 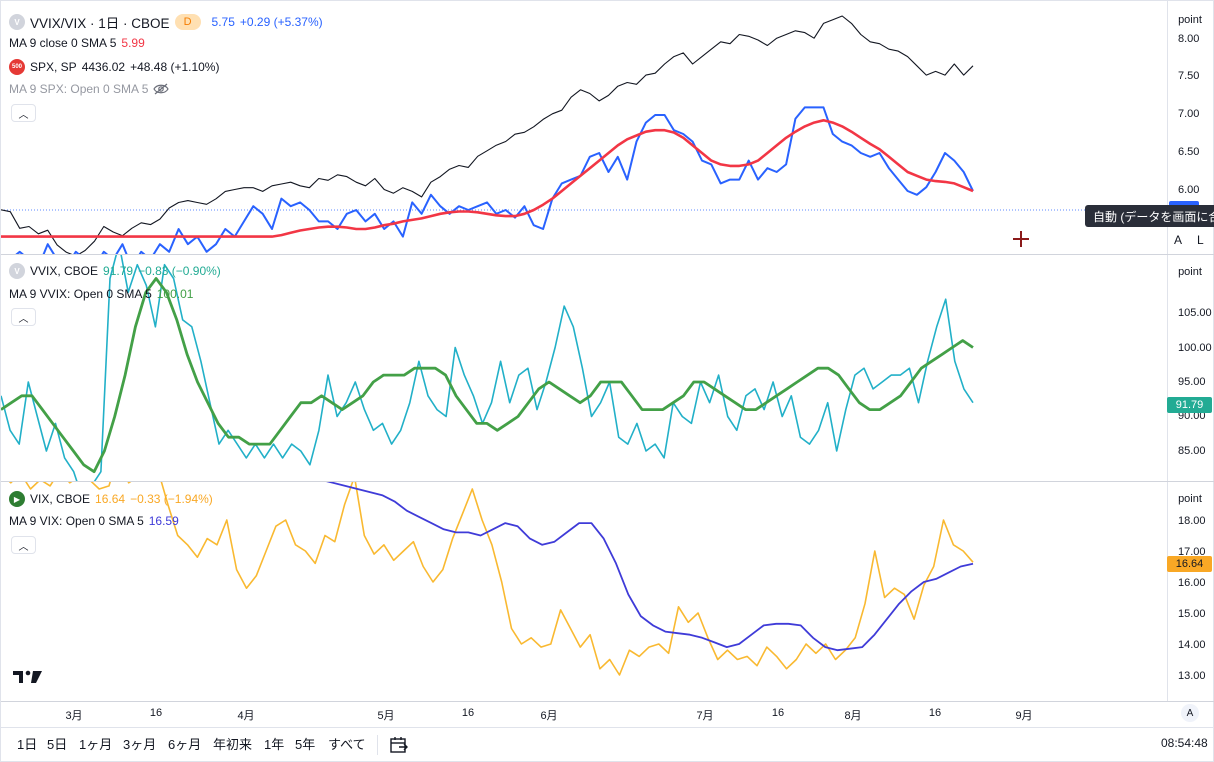 I want to click on vix-last: 16.64, so click(x=110, y=499).